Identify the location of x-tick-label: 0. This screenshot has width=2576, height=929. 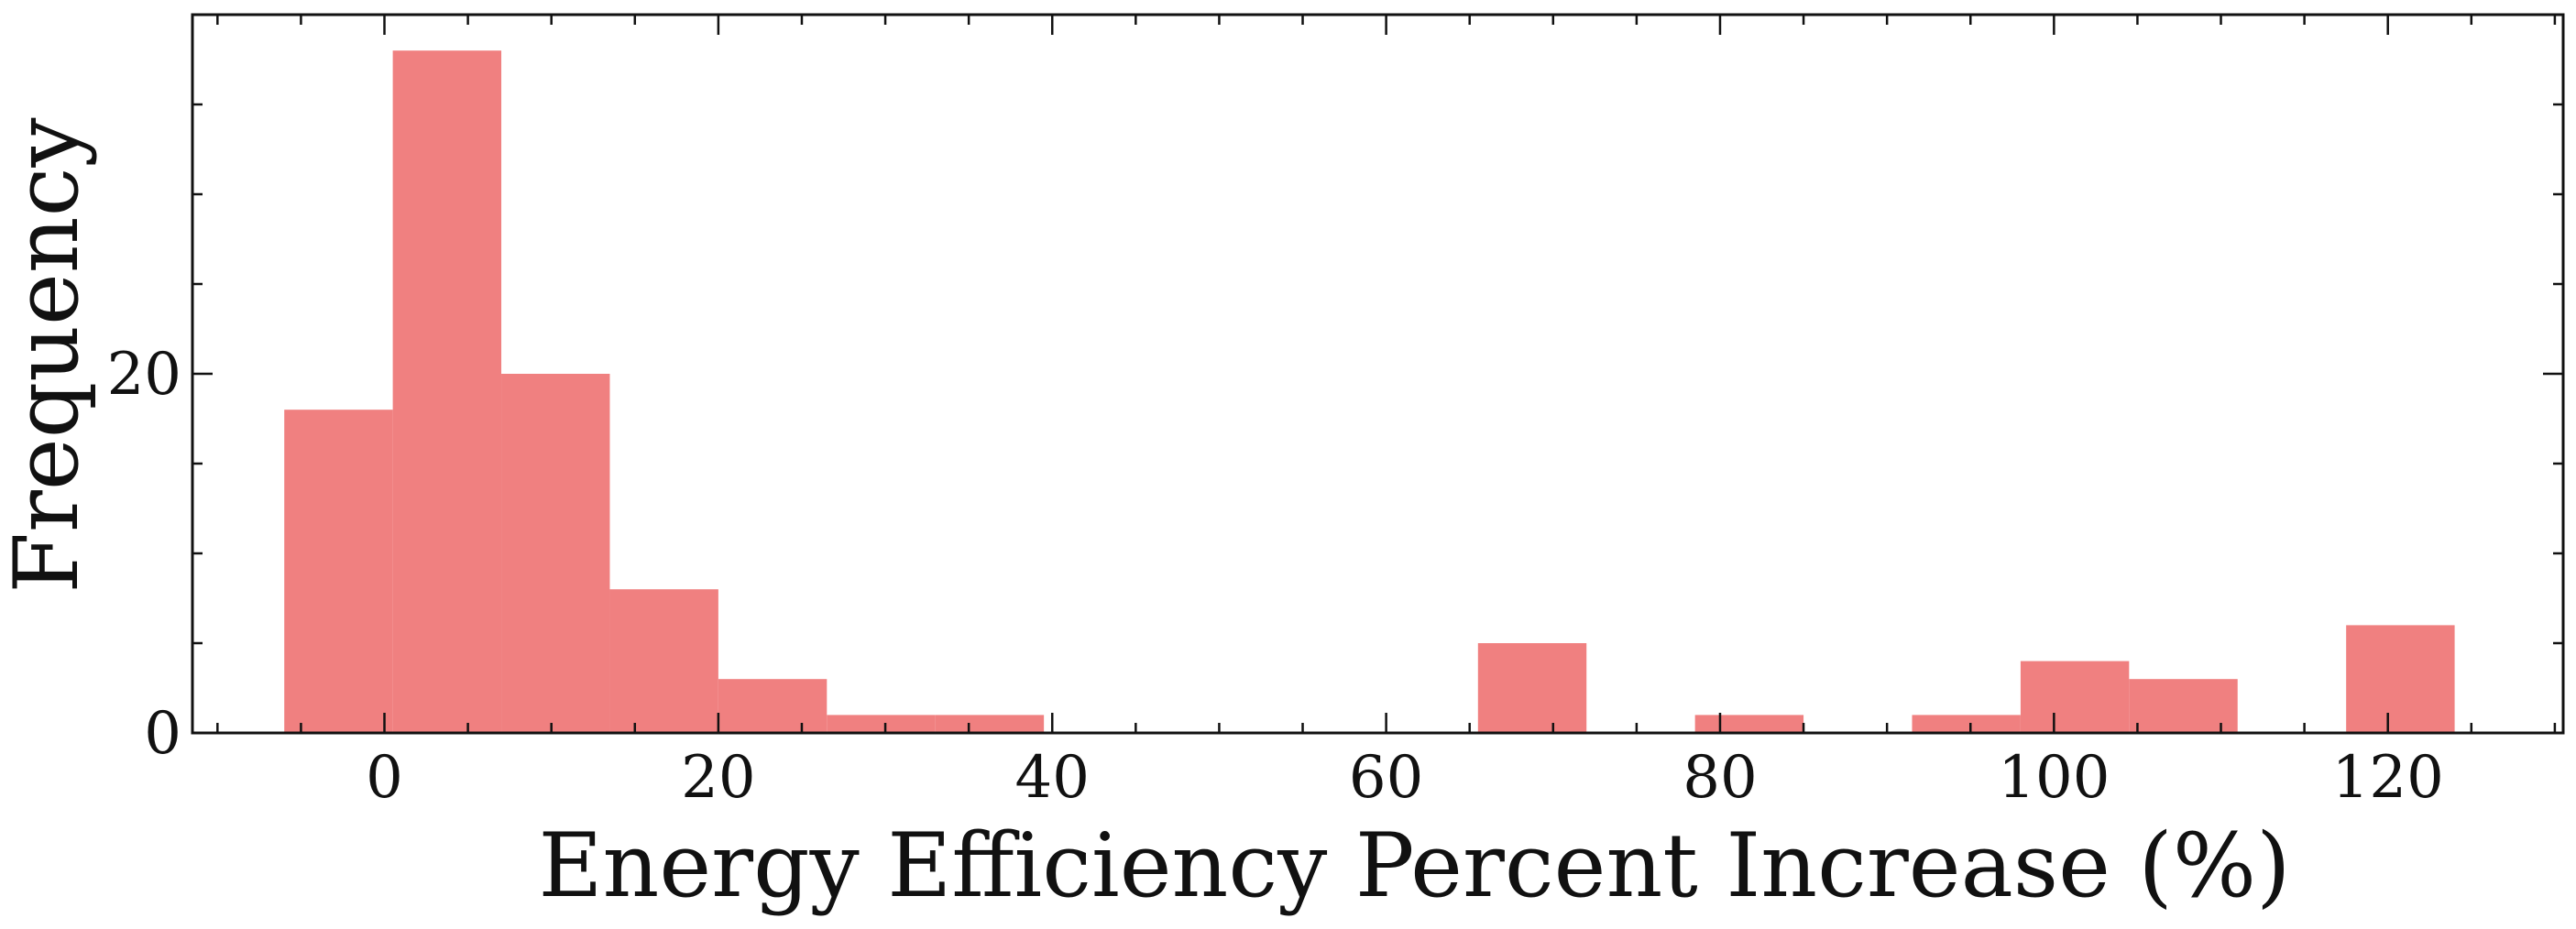
(384, 778).